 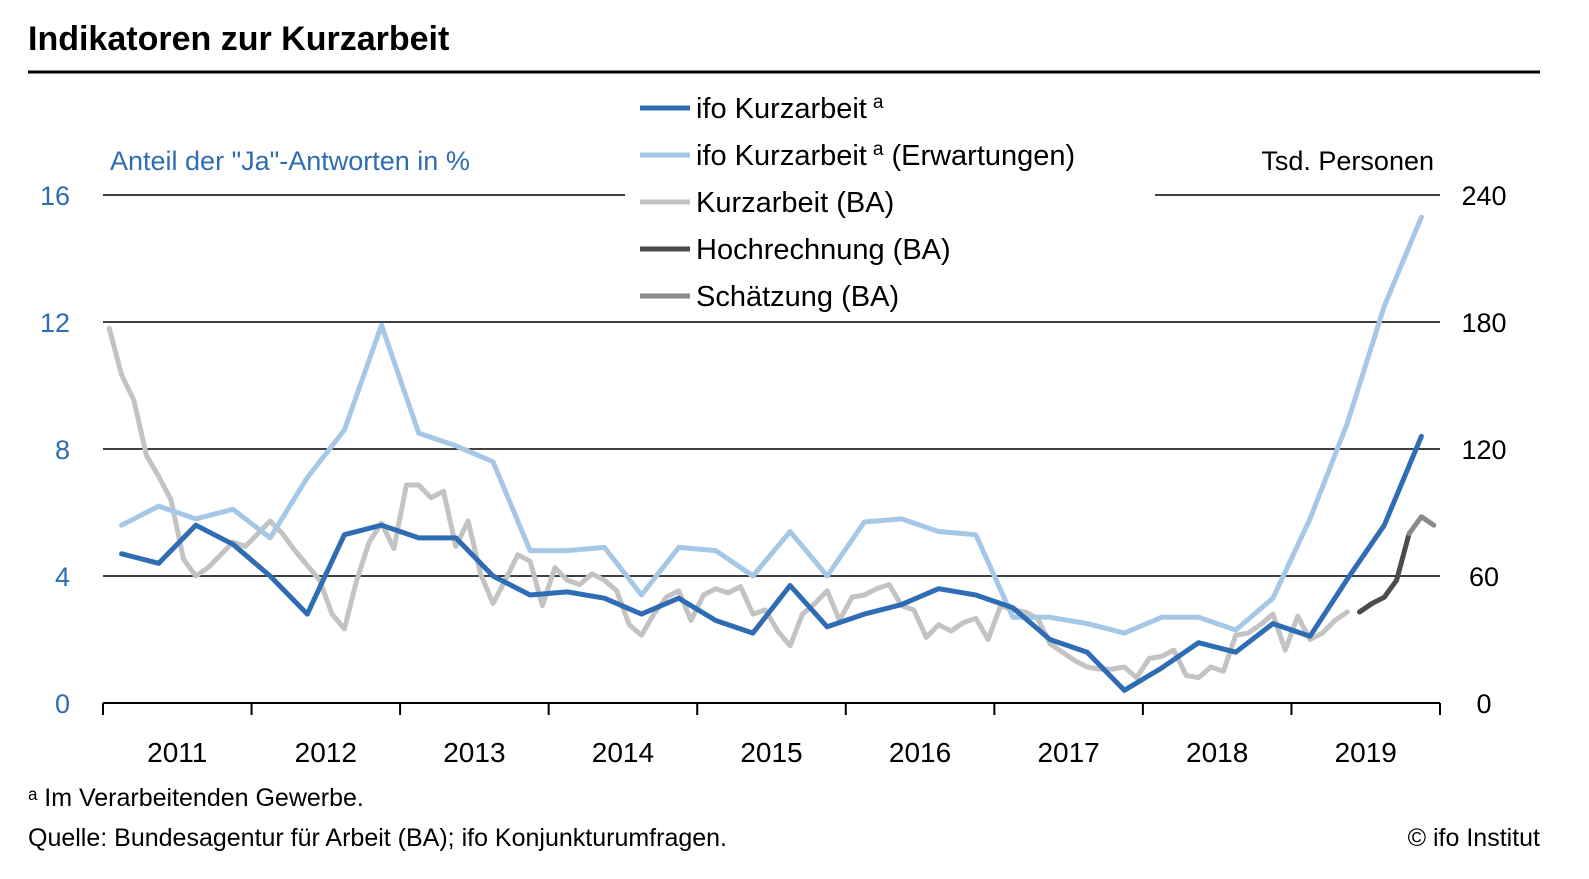 I want to click on right-axis-title: Tsd. Personen, so click(x=1347, y=161).